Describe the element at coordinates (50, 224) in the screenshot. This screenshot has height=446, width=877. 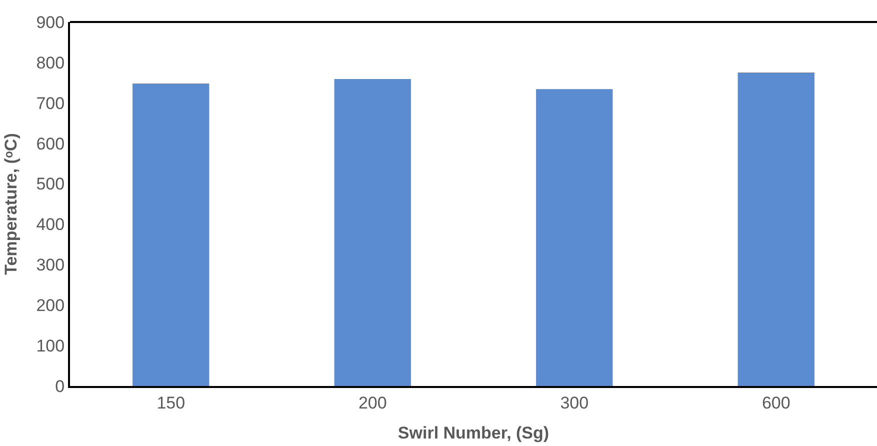
I see `y-tick-label: 400` at that location.